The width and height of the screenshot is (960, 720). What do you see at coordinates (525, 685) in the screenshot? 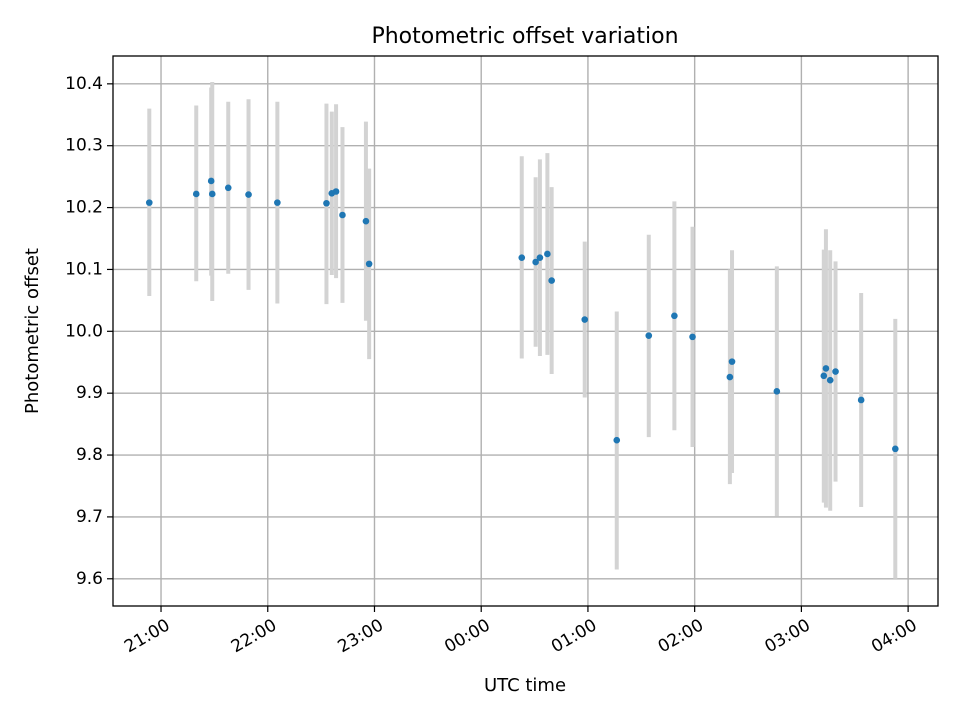
I see `x-axis-label: UTC time` at bounding box center [525, 685].